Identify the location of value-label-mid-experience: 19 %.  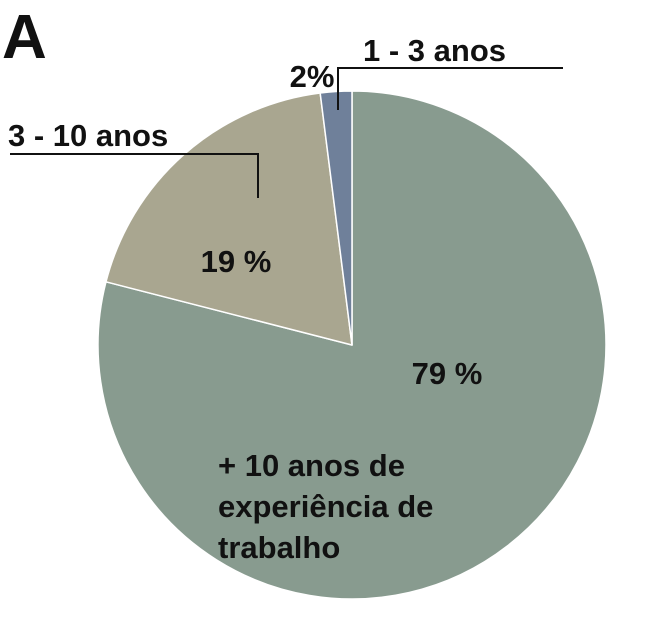
(236, 261).